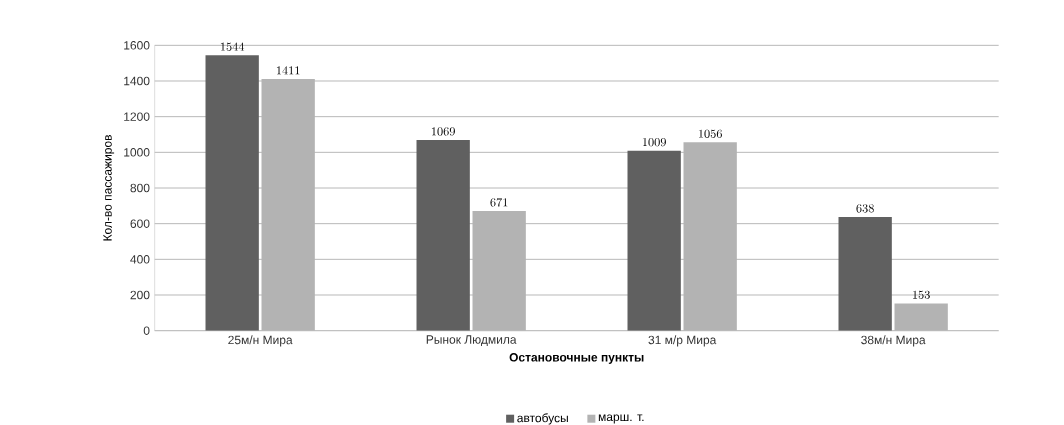 The image size is (1064, 425). Describe the element at coordinates (682, 341) in the screenshot. I see `x-tick-label: 31 м/р Мира` at that location.